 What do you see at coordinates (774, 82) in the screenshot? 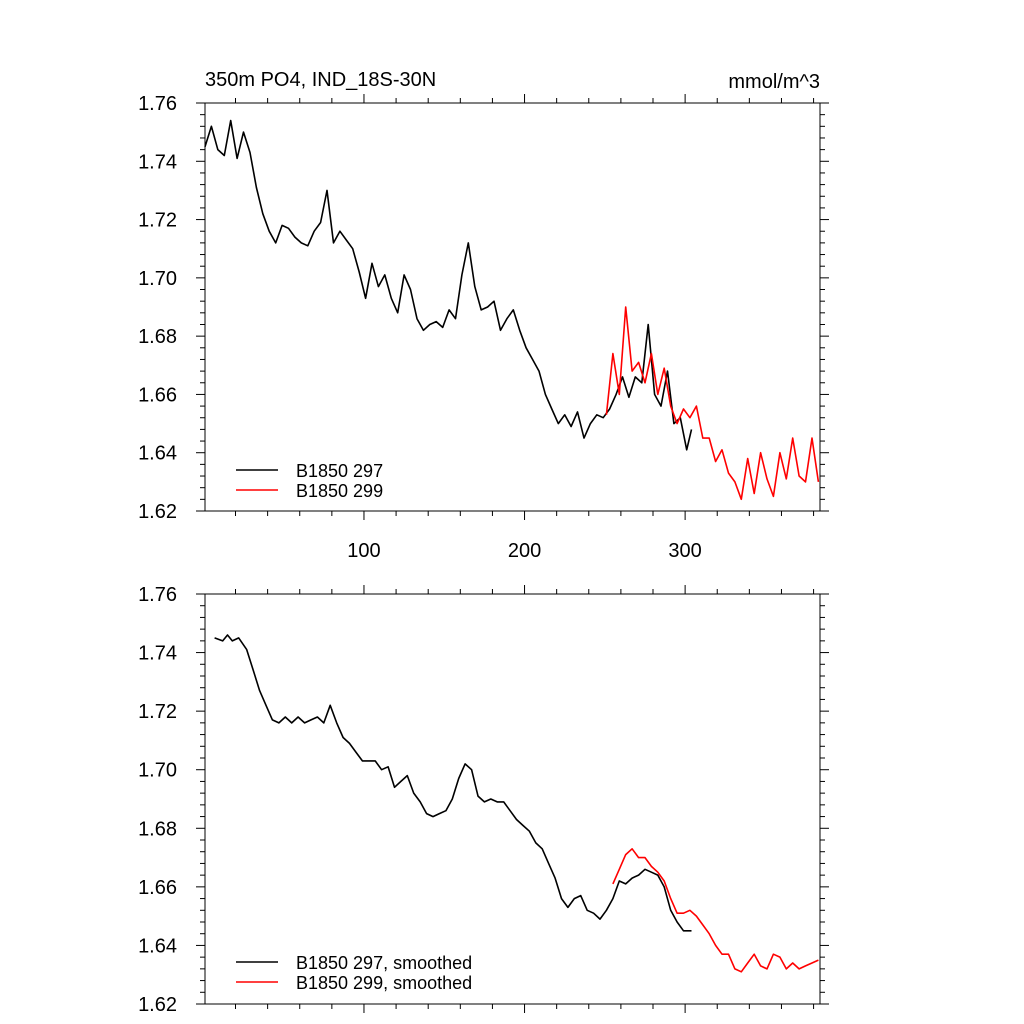
I see `units-label: mmol/m^3` at bounding box center [774, 82].